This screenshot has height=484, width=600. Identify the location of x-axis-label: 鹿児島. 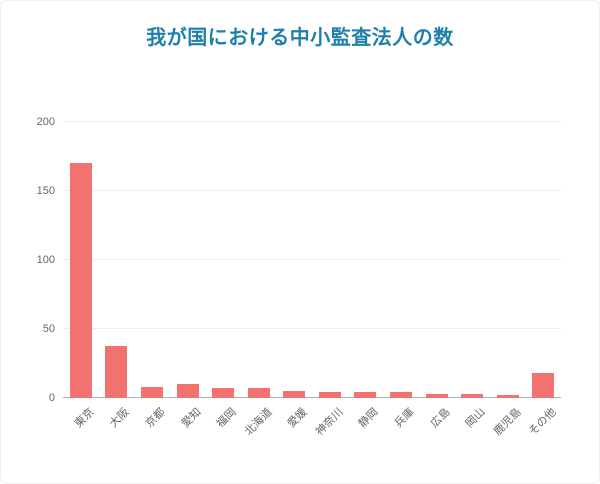
(507, 422).